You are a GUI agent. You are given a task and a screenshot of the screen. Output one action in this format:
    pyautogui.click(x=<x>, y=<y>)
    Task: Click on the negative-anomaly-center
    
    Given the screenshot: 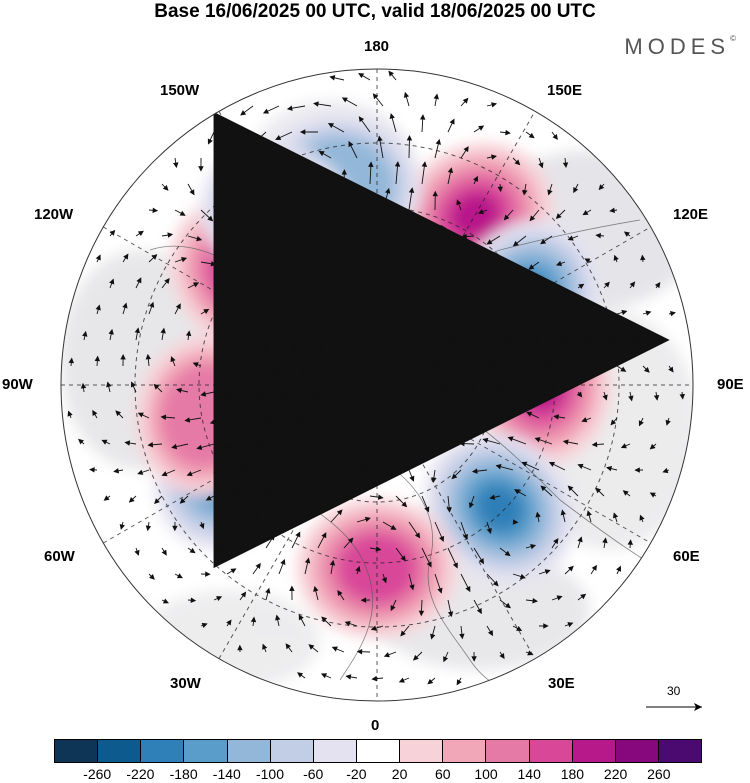 What is the action you would take?
    pyautogui.click(x=500, y=508)
    